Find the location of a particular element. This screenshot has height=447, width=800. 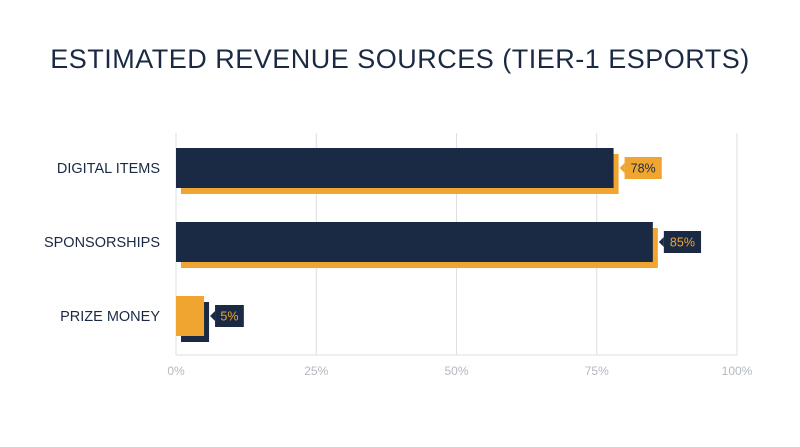

value-badge-digital-items is located at coordinates (643, 168).